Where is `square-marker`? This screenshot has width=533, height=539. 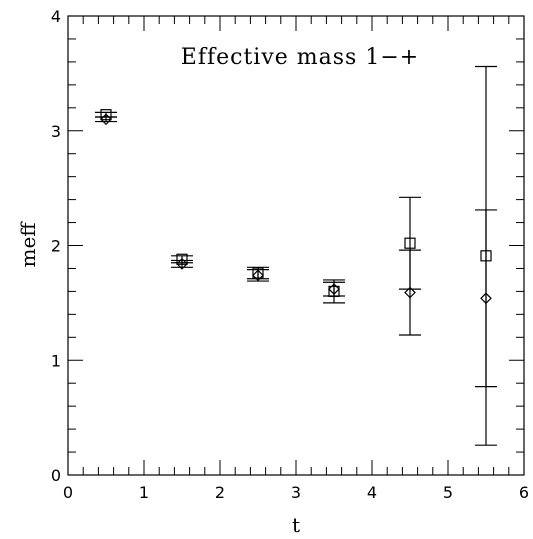
square-marker is located at coordinates (410, 243).